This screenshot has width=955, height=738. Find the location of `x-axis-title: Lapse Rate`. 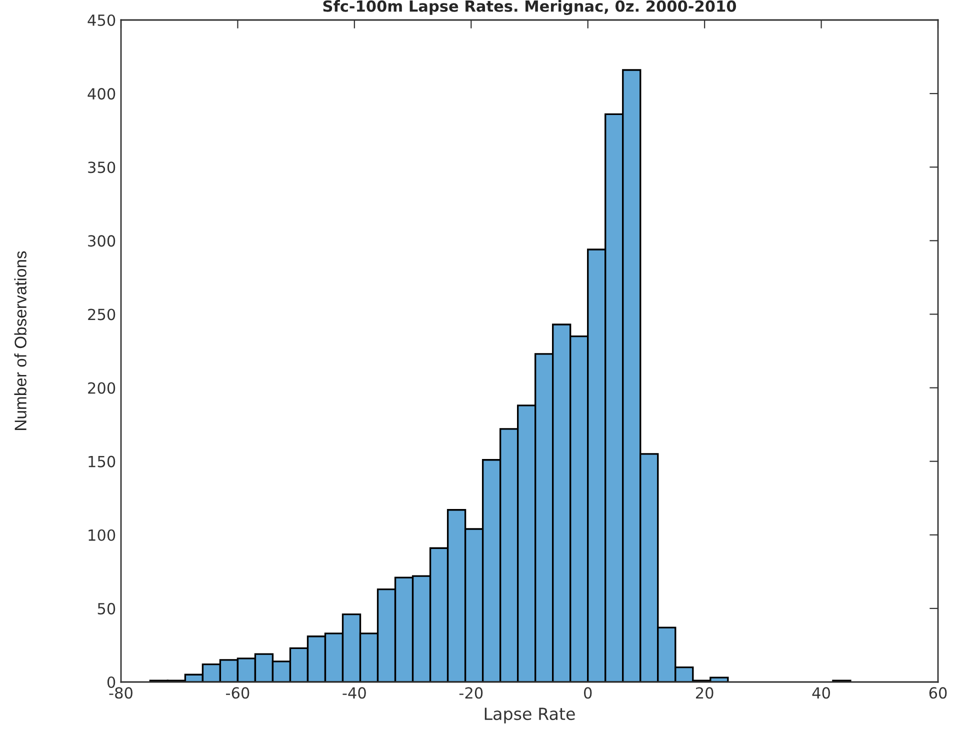

x-axis-title: Lapse Rate is located at coordinates (529, 716).